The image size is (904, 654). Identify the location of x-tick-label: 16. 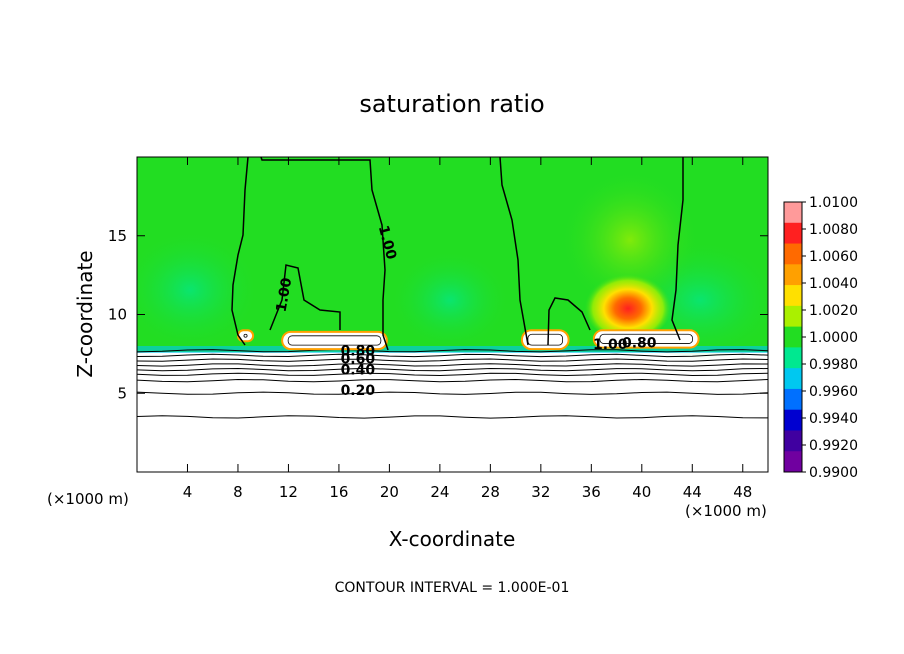
(338, 492).